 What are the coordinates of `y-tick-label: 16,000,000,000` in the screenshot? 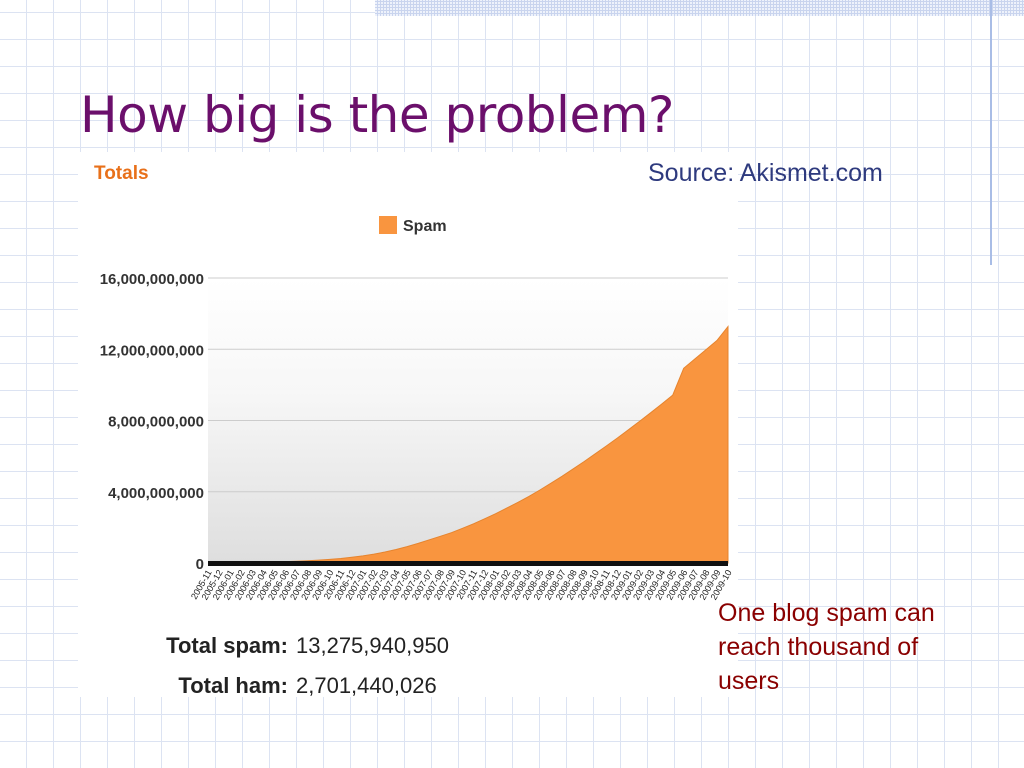 It's located at (152, 279).